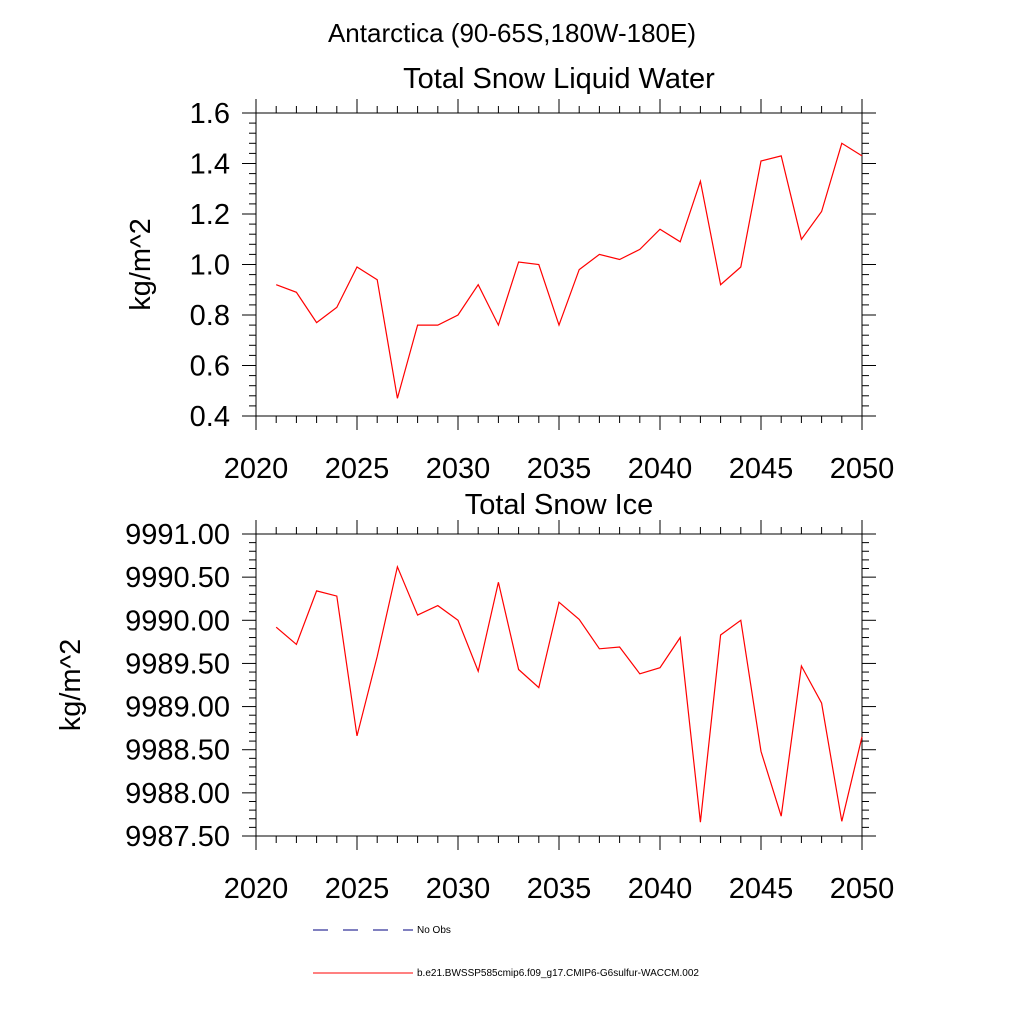 This screenshot has width=1024, height=1024. Describe the element at coordinates (177, 794) in the screenshot. I see `y-tick-label: 9988.00` at that location.